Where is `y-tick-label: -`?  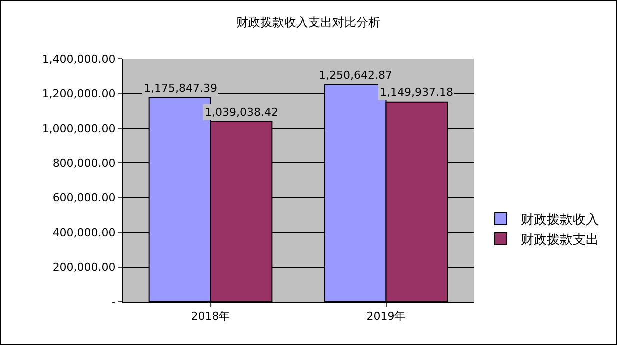 y-tick-label: - is located at coordinates (114, 302).